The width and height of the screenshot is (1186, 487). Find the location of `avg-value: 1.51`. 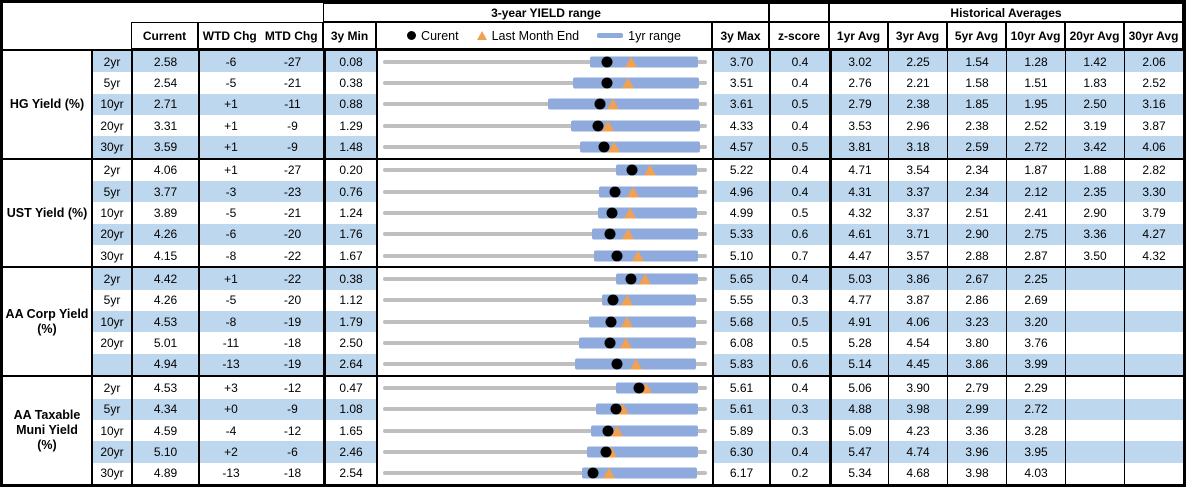

avg-value: 1.51 is located at coordinates (1035, 83).